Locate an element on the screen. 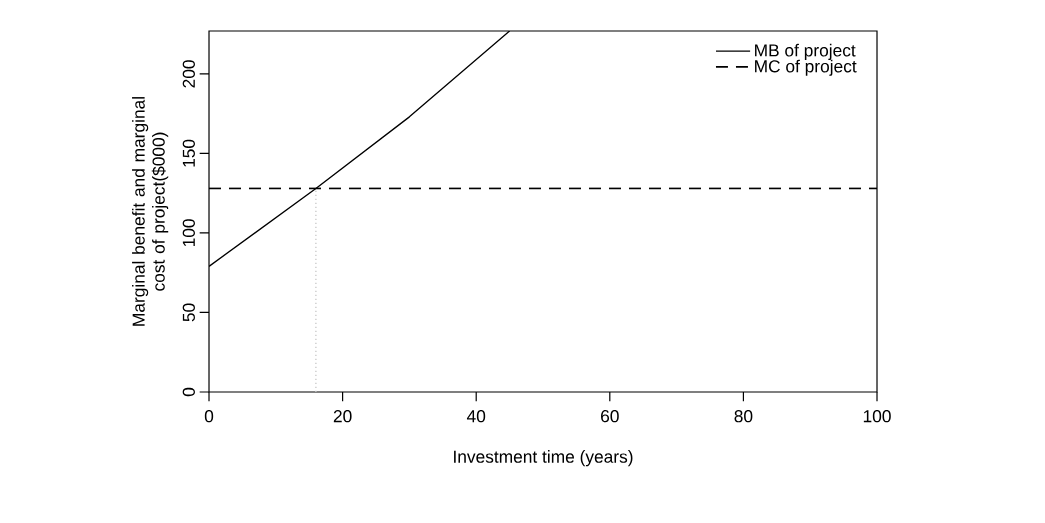 The width and height of the screenshot is (1045, 523). legend-label: MC of project is located at coordinates (806, 67).